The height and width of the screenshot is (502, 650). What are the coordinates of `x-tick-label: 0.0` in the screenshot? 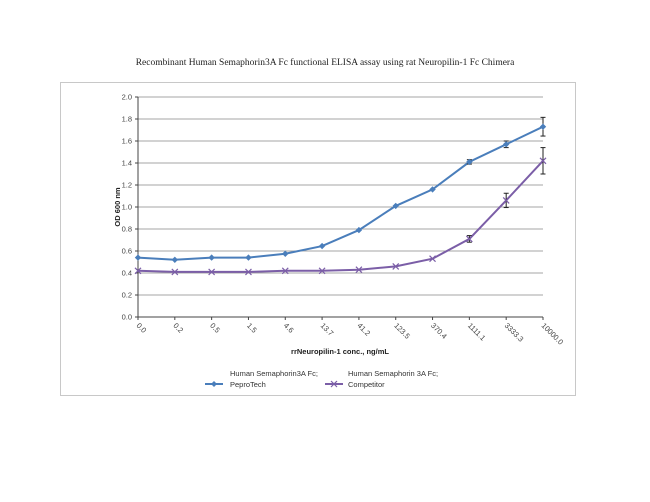 It's located at (142, 328).